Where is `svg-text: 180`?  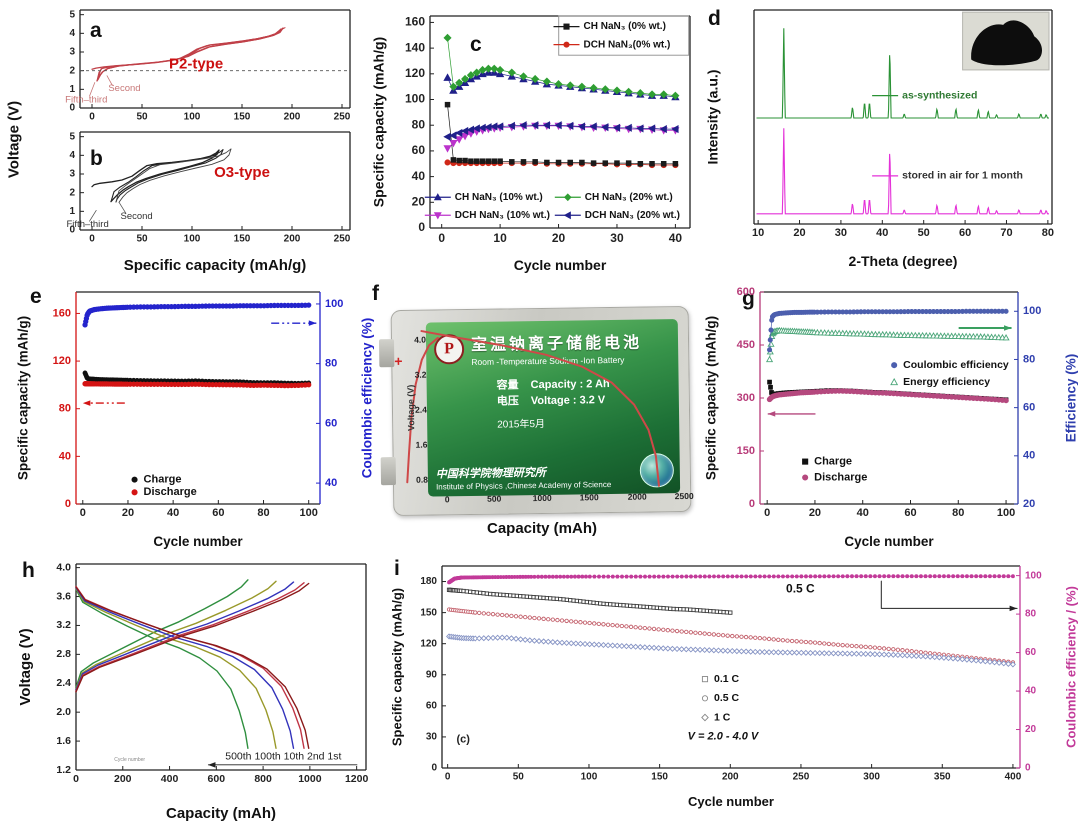
svg-text: 180 is located at coordinates (428, 581).